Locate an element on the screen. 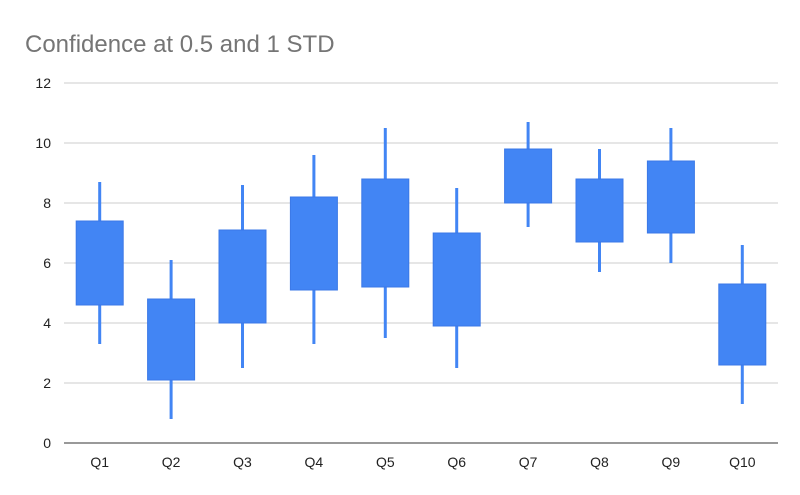 This screenshot has width=800, height=495. y-tick-label: 0 is located at coordinates (47, 443).